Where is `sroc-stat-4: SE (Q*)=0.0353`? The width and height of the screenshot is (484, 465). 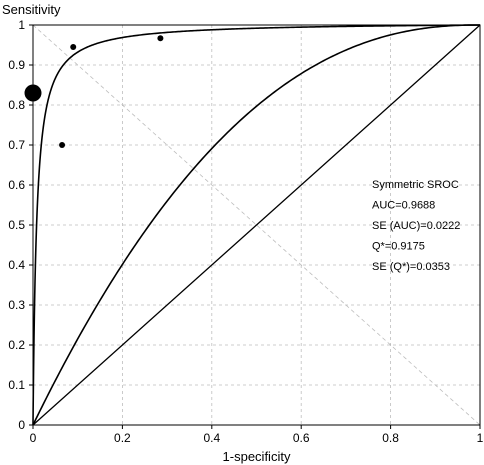 sroc-stat-4: SE (Q*)=0.0353 is located at coordinates (411, 267).